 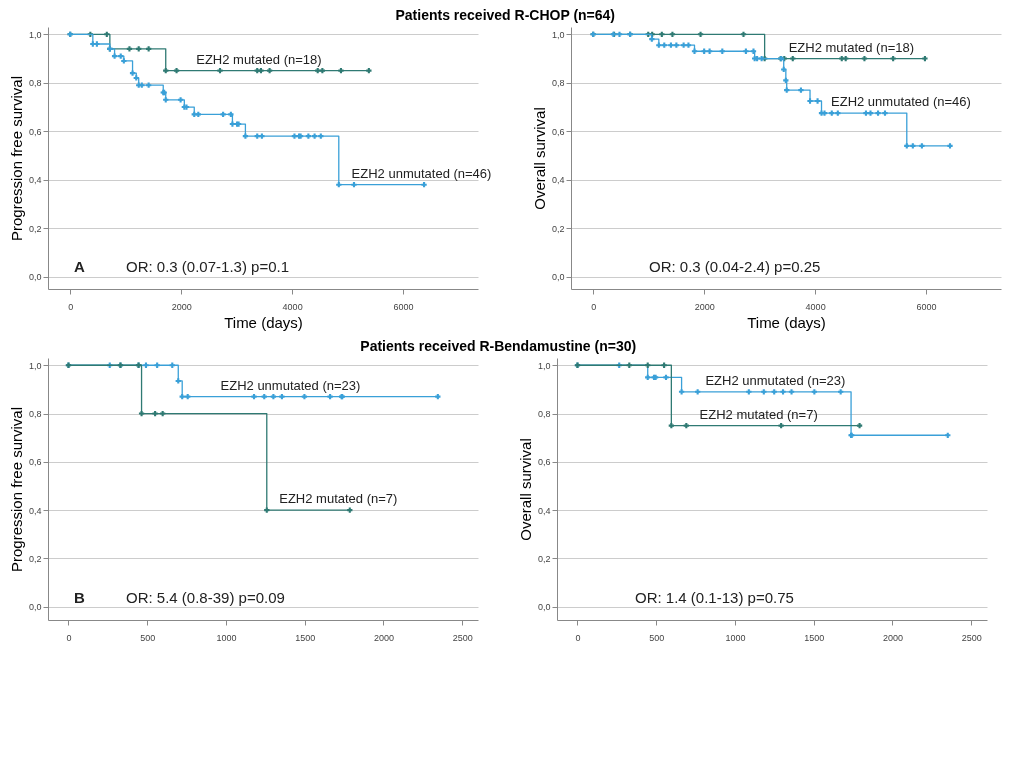 What do you see at coordinates (498, 346) in the screenshot?
I see `chart-title: Patients received R-Bendamustine (n=30)` at bounding box center [498, 346].